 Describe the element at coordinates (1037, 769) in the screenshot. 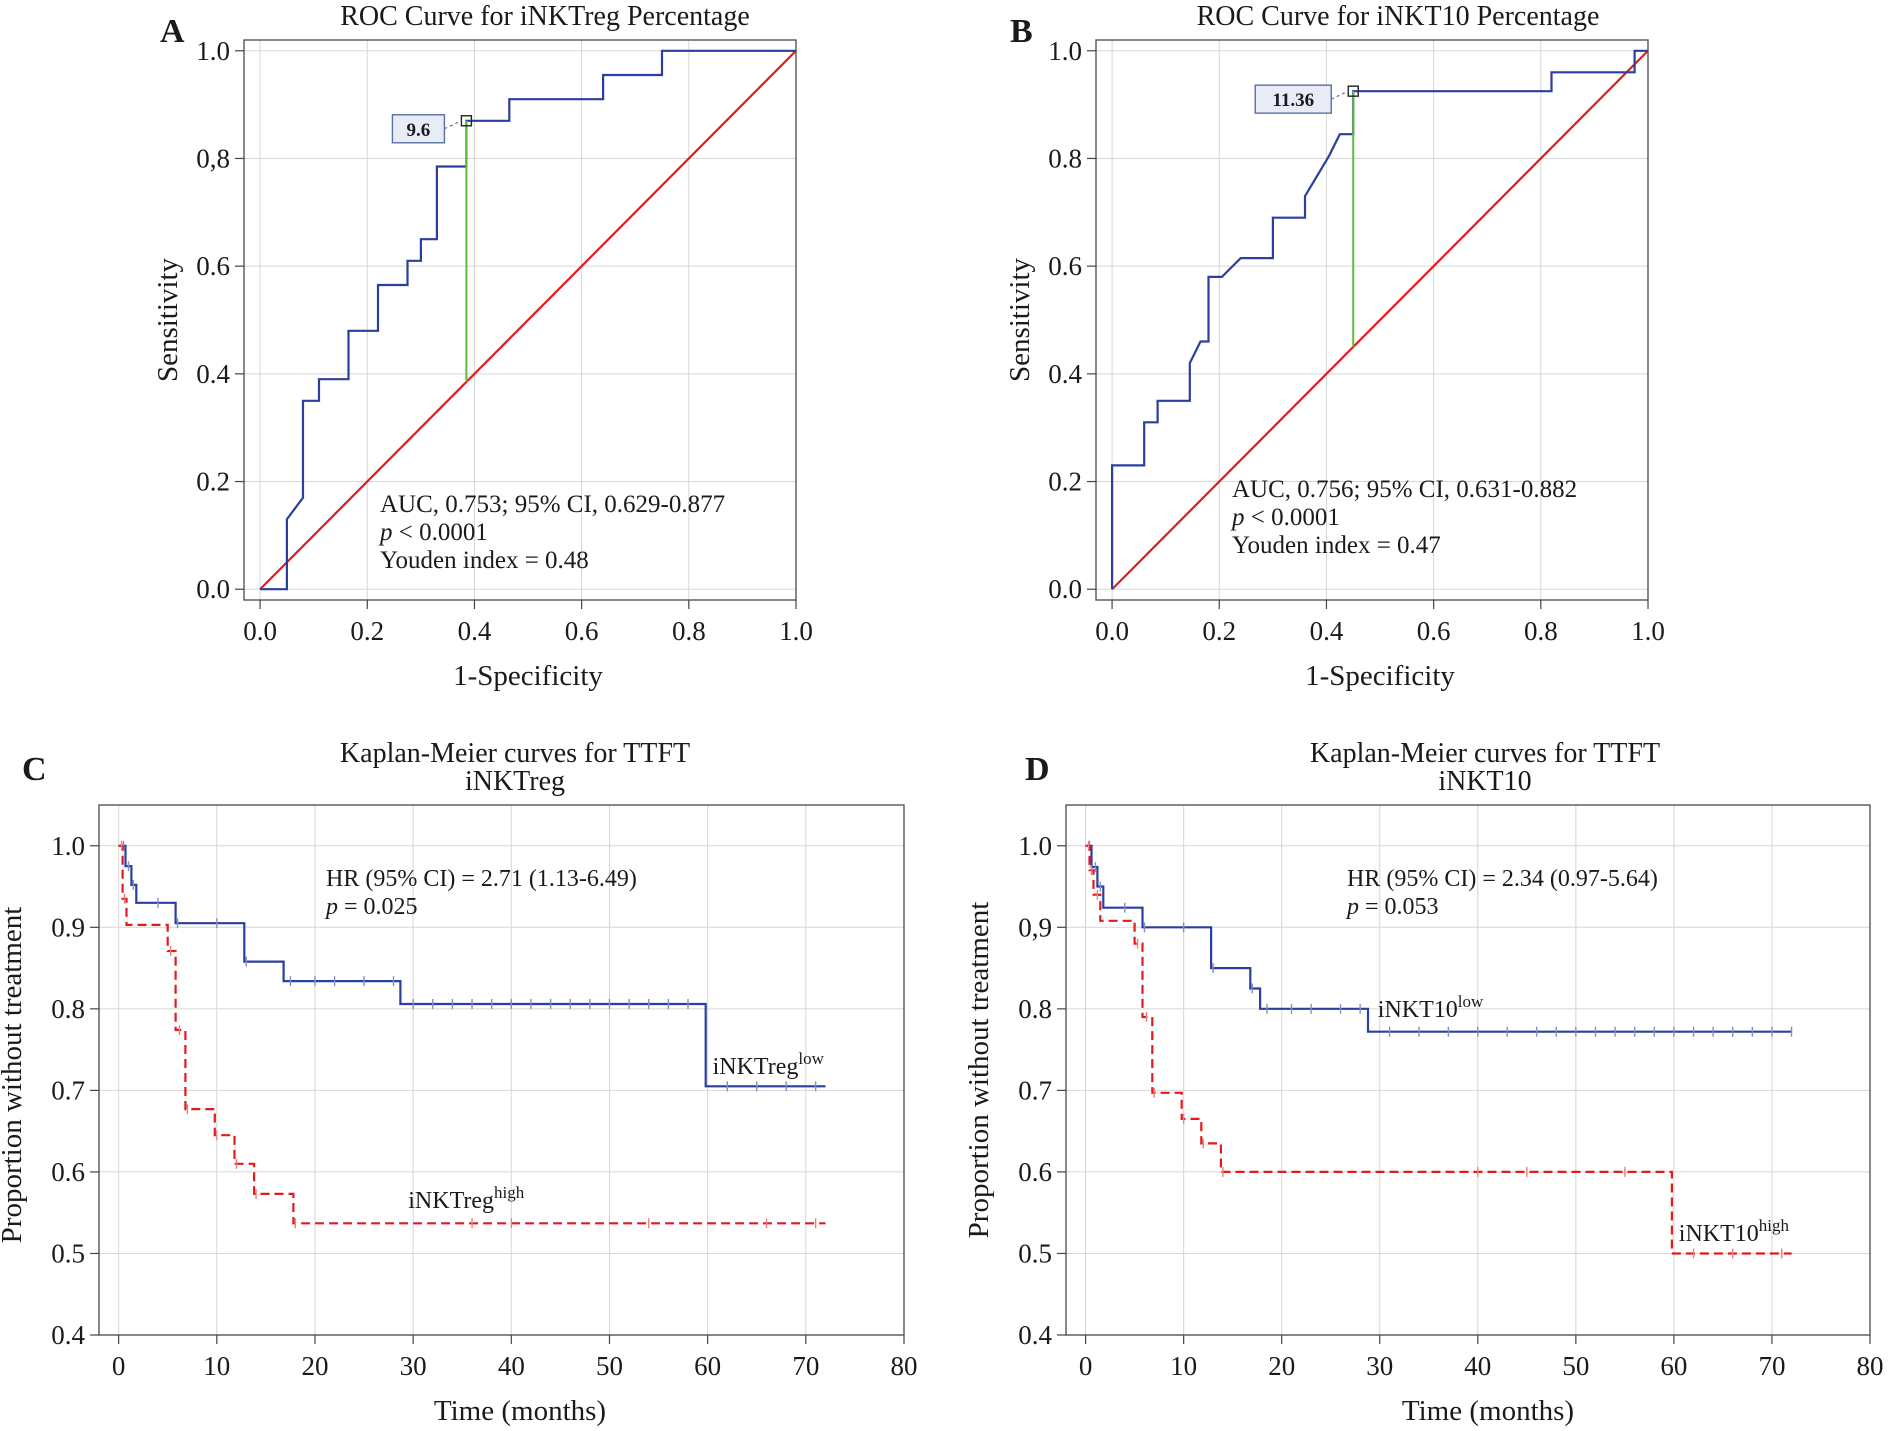

I see `panel-label: D` at that location.